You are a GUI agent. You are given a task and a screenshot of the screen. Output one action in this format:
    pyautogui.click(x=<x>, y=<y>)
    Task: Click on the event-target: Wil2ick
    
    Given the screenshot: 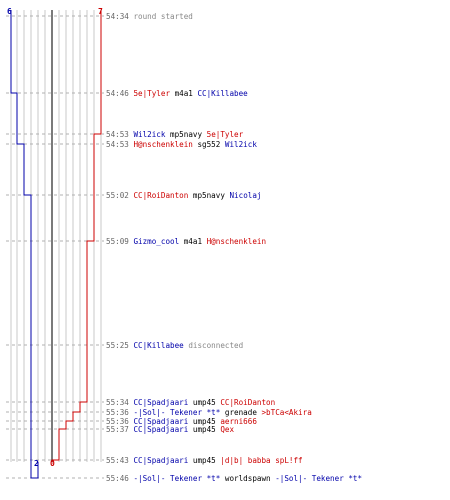 What is the action you would take?
    pyautogui.click(x=240, y=144)
    